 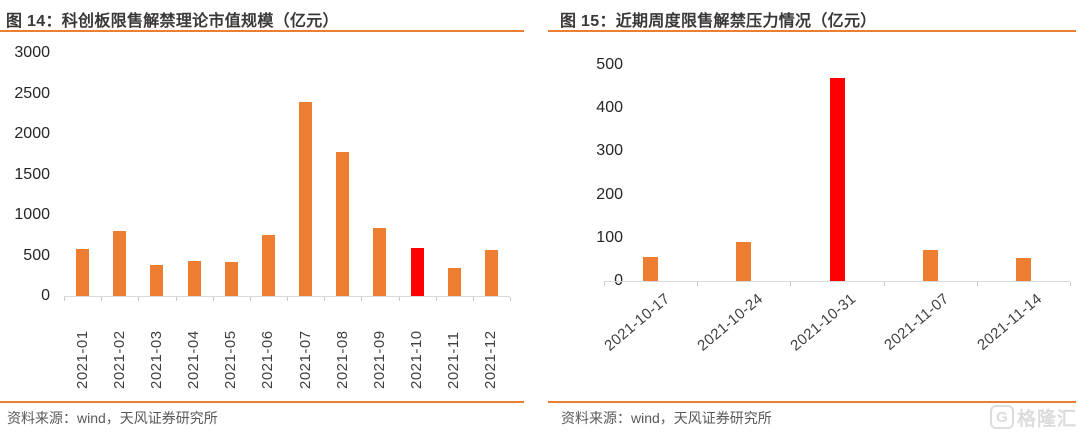 I want to click on x-axis-label-2021-08: 2021-08, so click(x=342, y=359).